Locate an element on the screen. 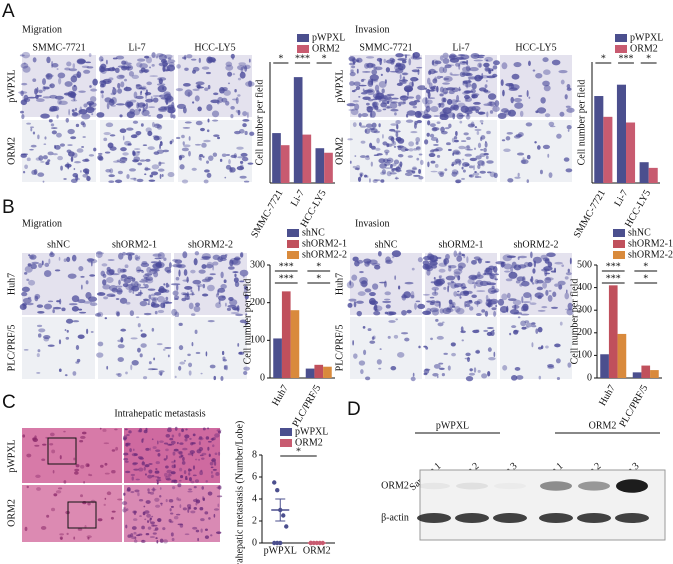 This screenshot has height=564, width=673. column-label: SMMC-7721 is located at coordinates (385, 47).